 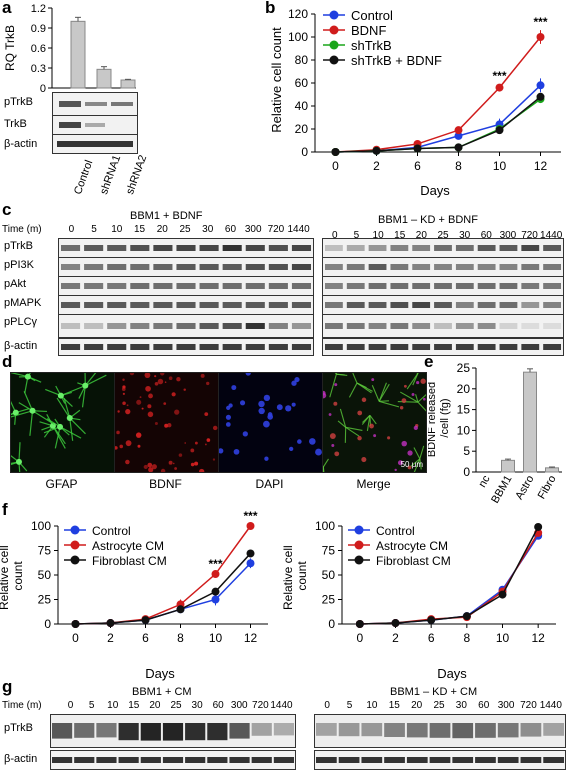 I want to click on c-left-time-5: 25, so click(x=185, y=229).